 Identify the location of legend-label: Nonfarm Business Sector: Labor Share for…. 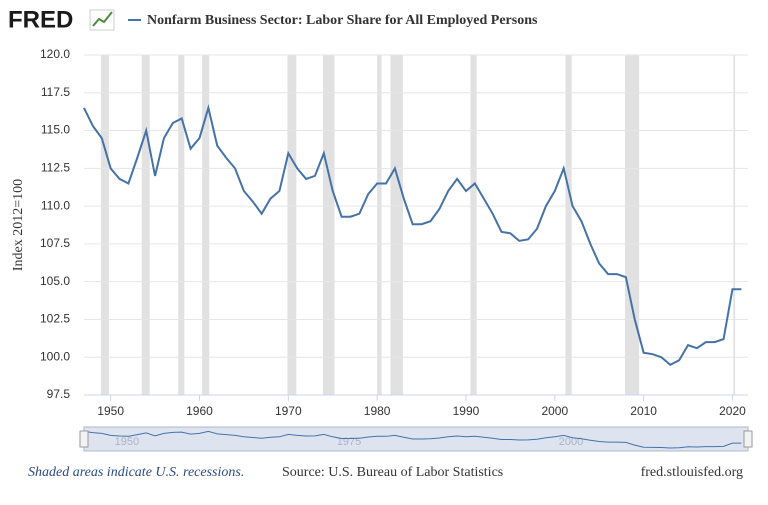
(342, 20).